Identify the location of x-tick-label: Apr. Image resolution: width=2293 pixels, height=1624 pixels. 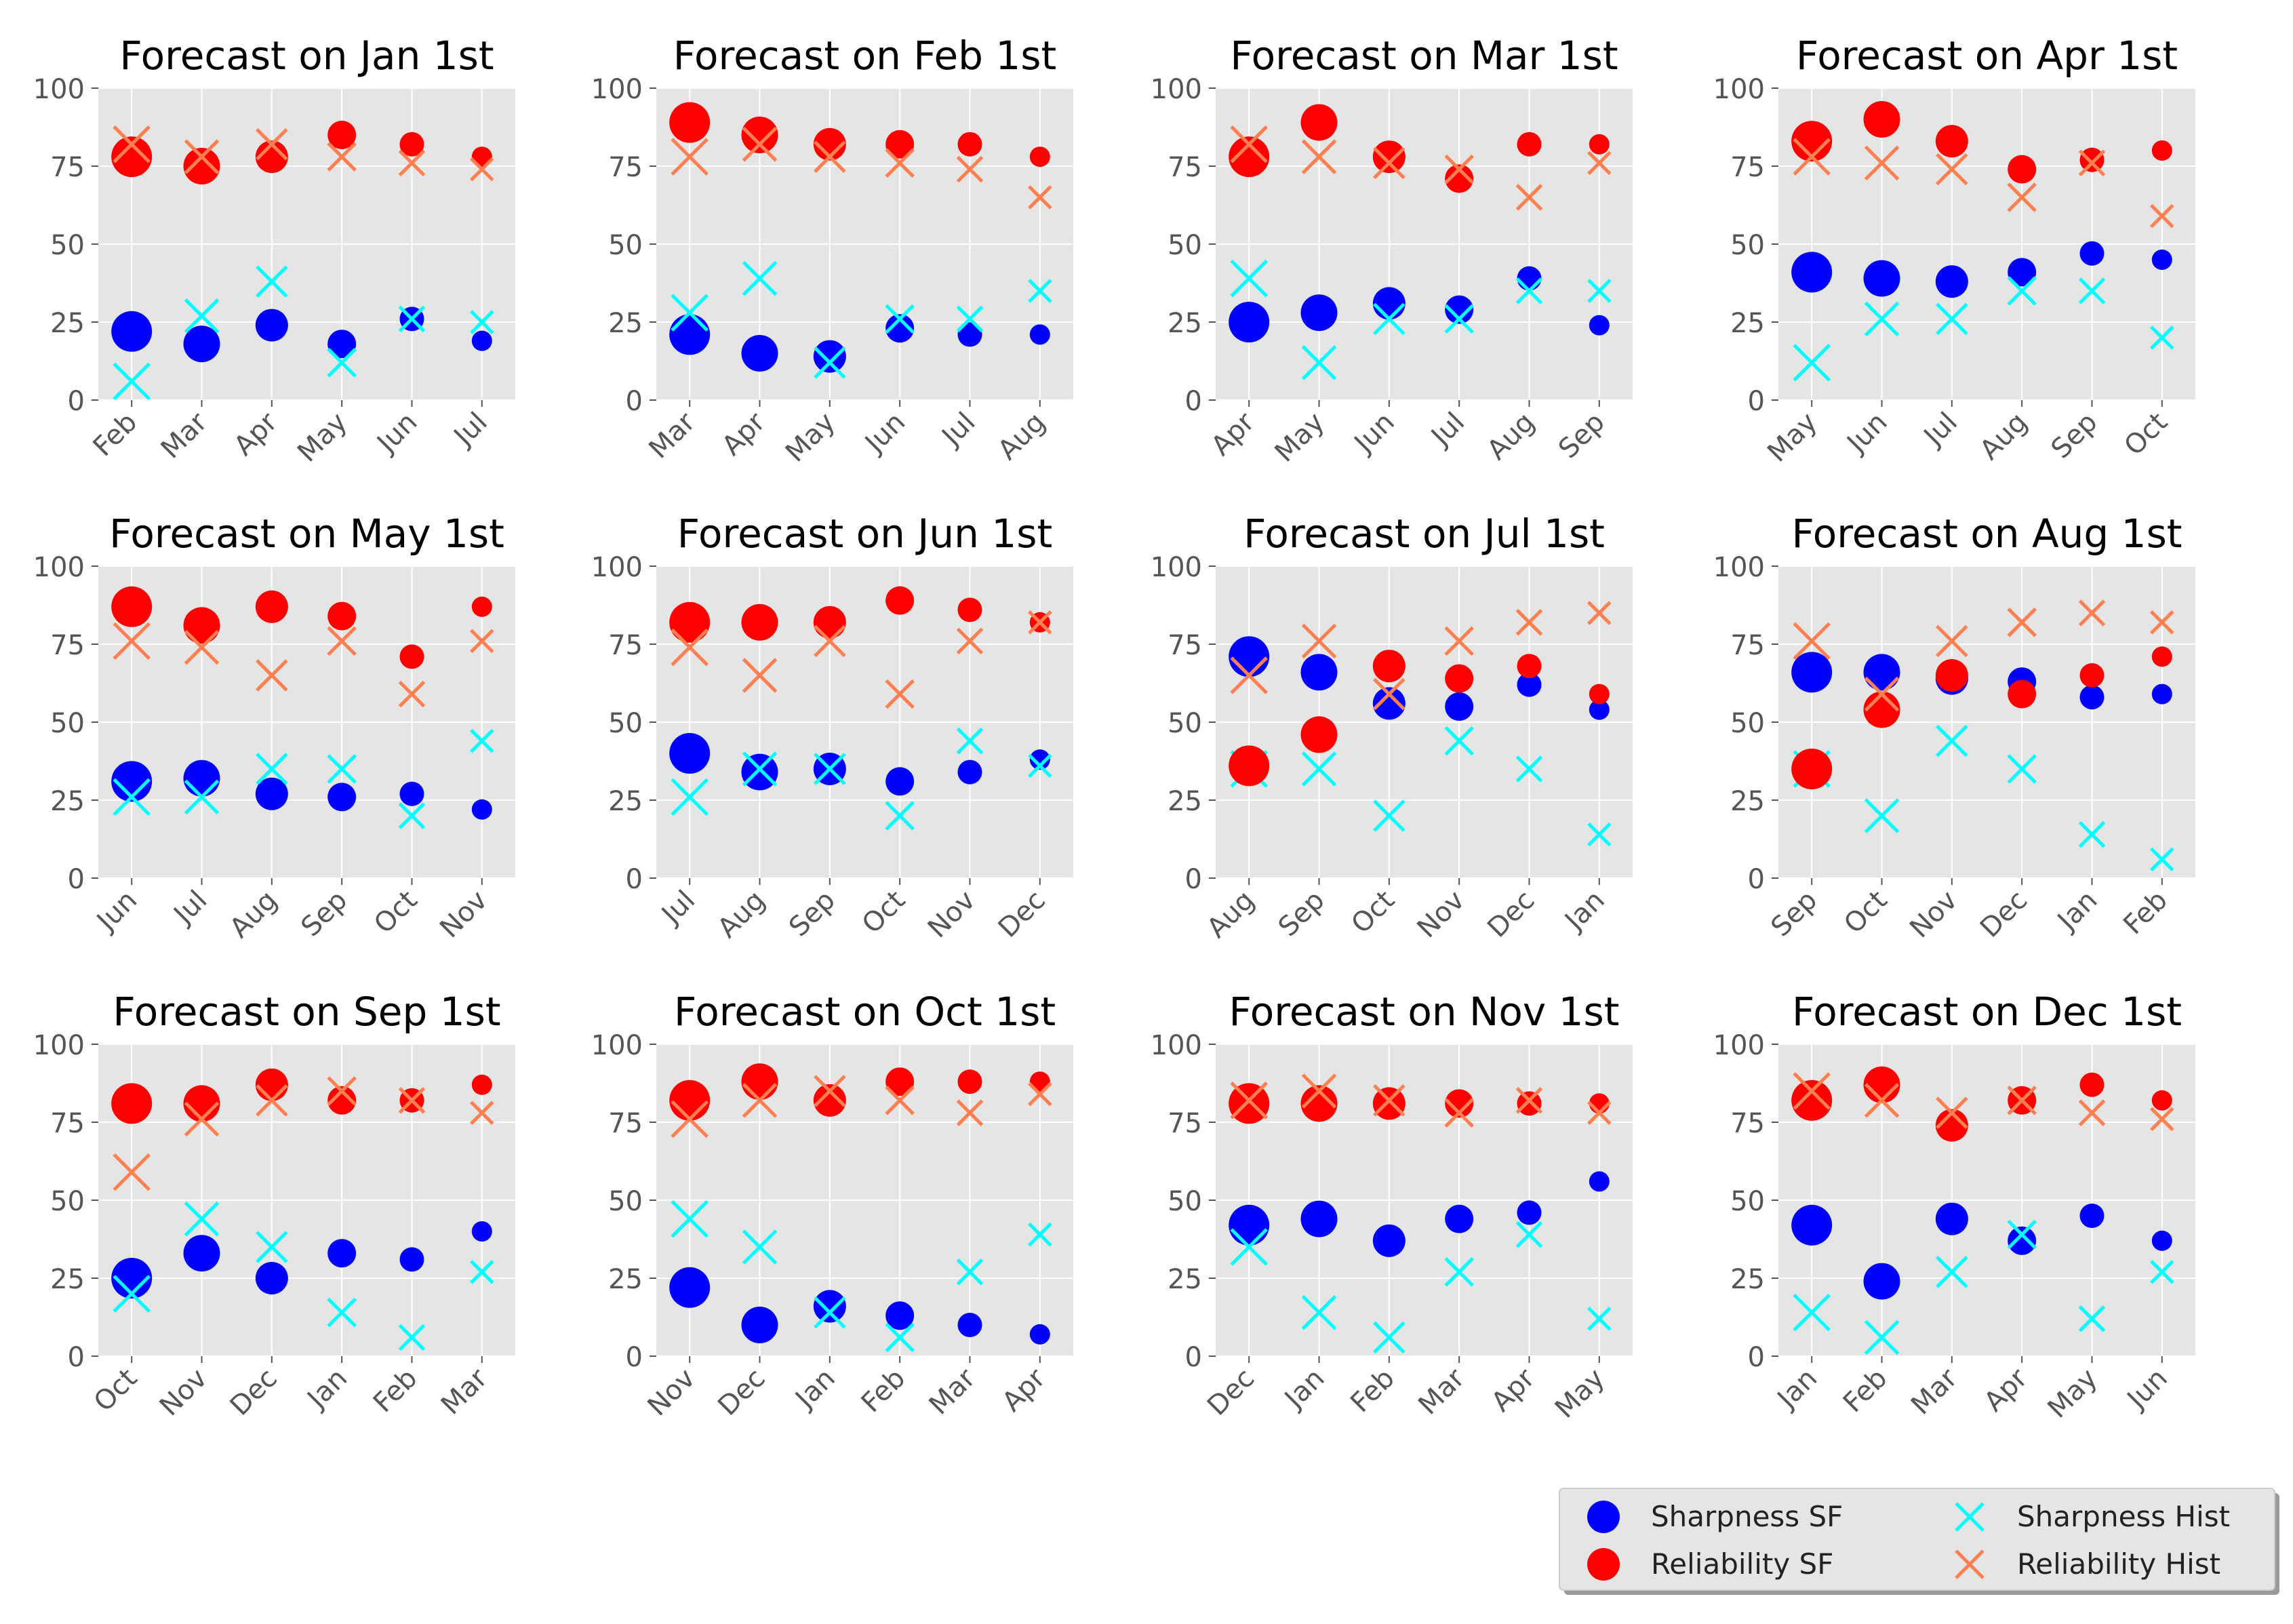
(255, 434).